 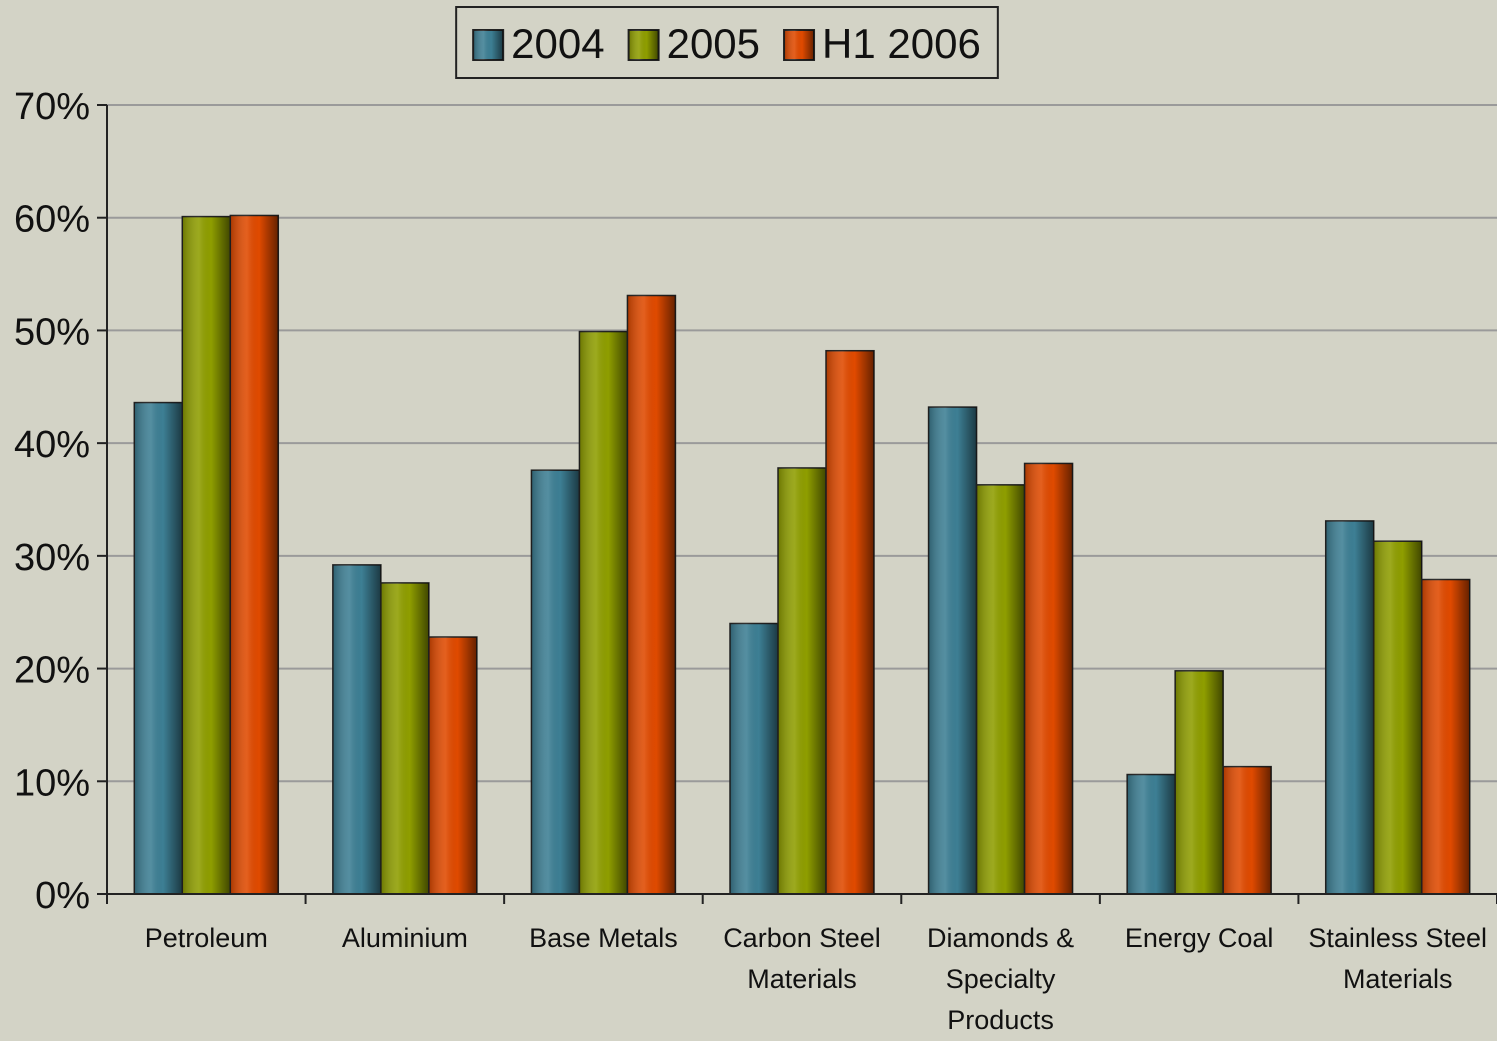 I want to click on legend-label: H1 2006, so click(x=901, y=43).